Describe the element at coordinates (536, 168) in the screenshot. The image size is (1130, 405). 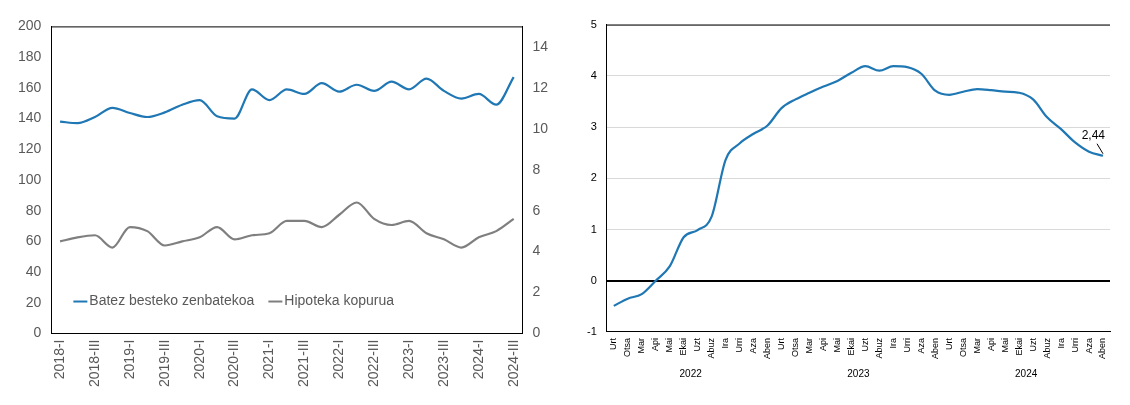
I see `y2-tick-label: 8` at that location.